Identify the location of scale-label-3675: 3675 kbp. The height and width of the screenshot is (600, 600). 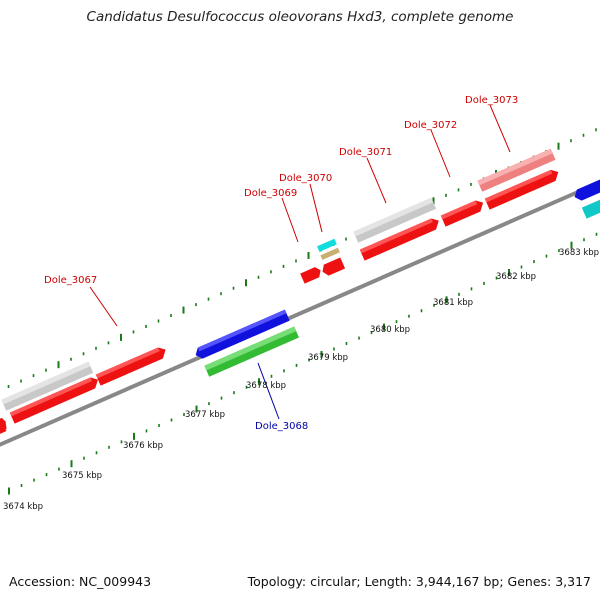
(82, 476).